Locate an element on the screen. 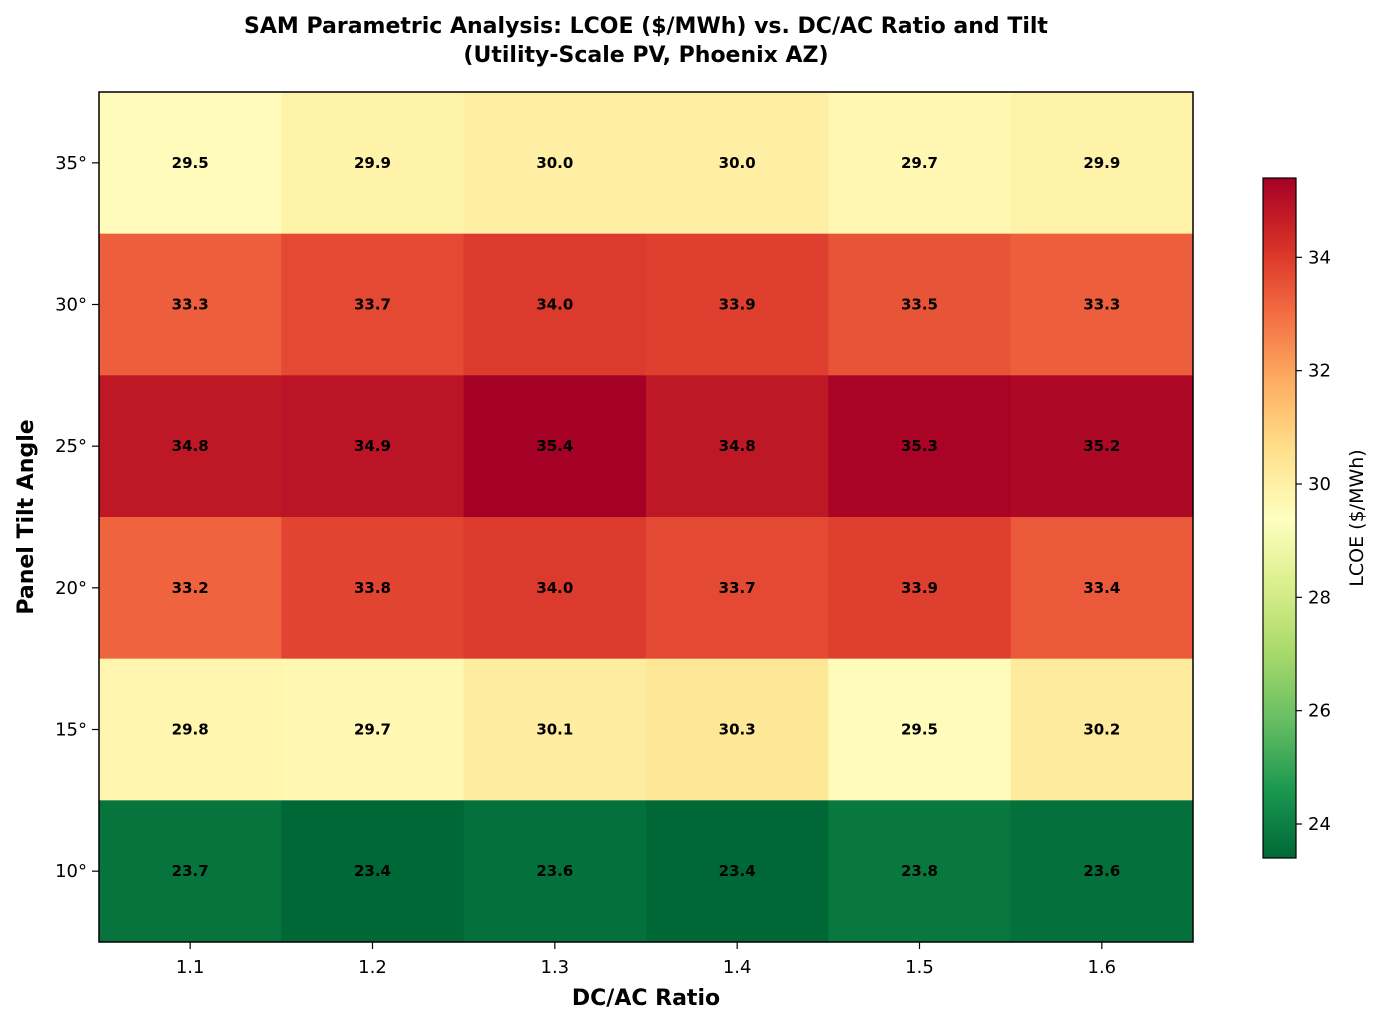 The height and width of the screenshot is (1025, 1383). cell-value-label: 35.2 is located at coordinates (1101, 446).